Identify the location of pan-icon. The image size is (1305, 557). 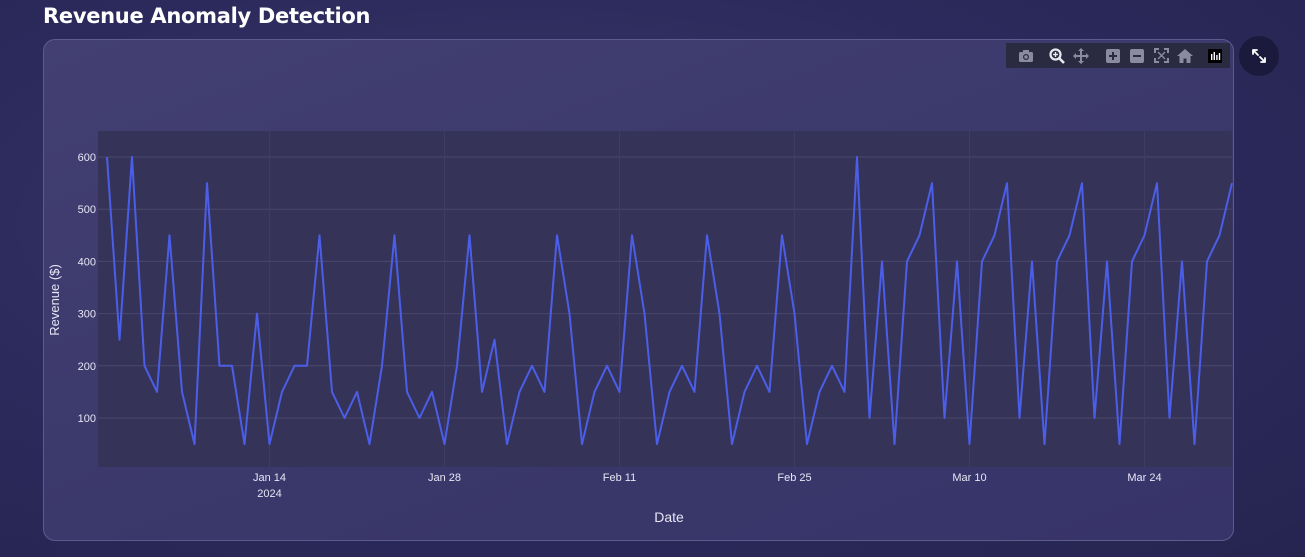
(1081, 55).